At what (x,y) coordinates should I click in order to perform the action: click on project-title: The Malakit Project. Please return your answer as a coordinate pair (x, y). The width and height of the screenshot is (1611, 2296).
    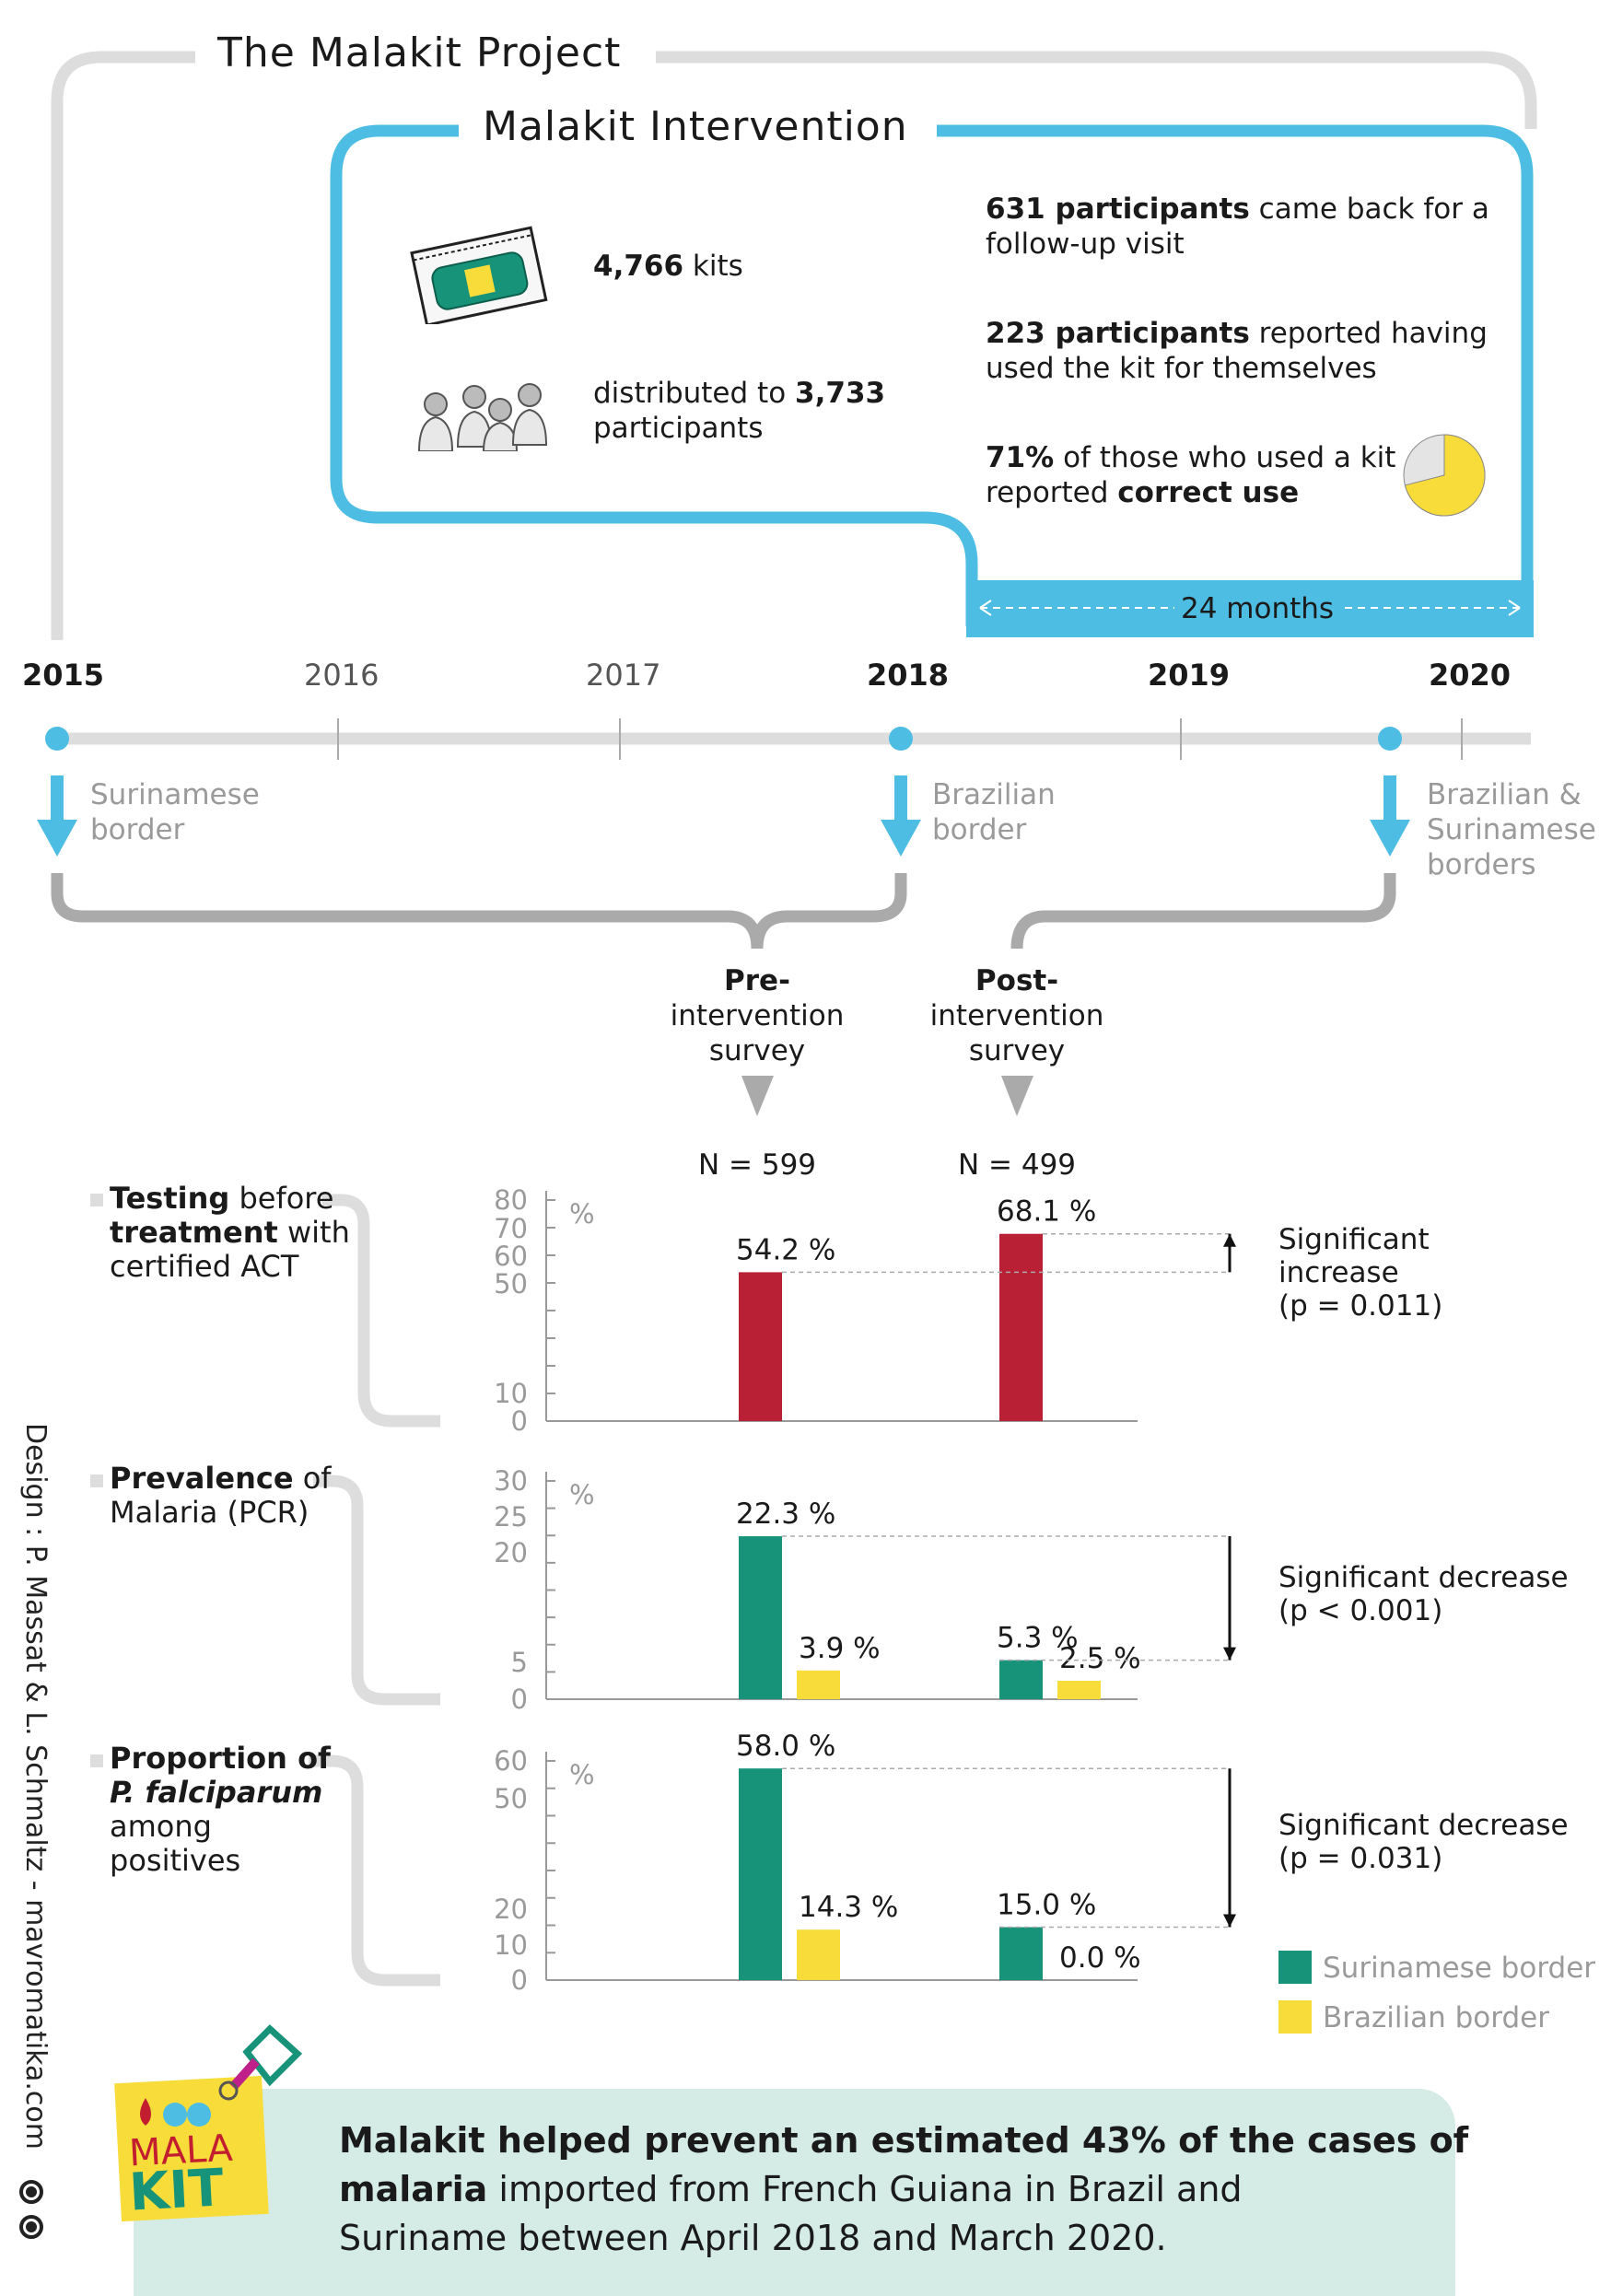
    Looking at the image, I should click on (419, 52).